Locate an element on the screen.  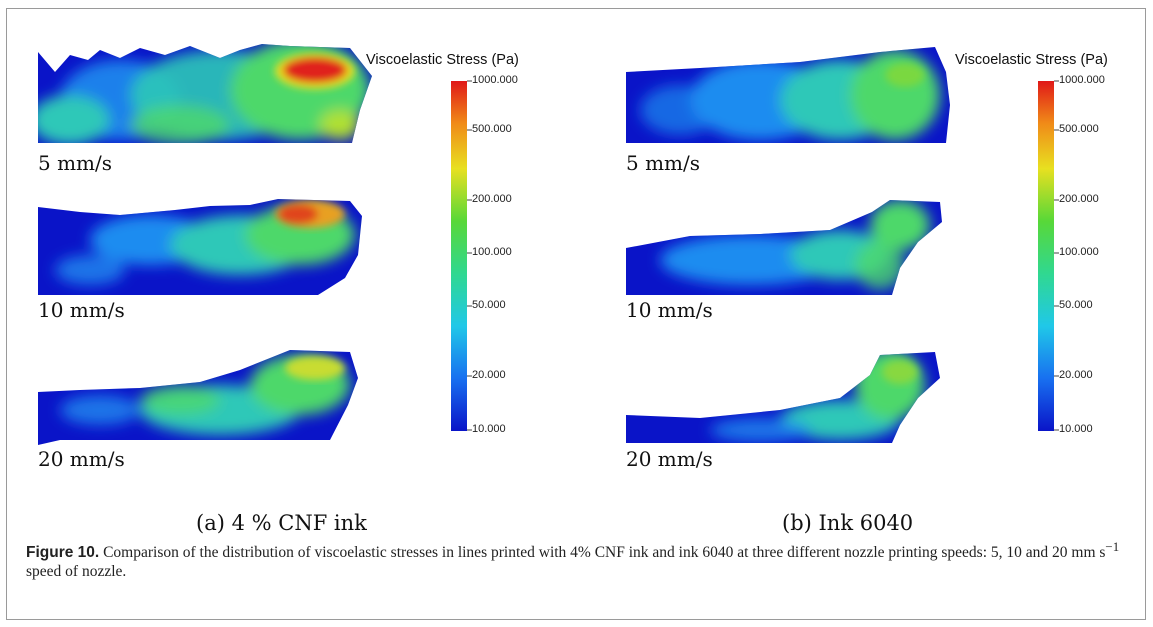
speed-label-a-10: 10 mm/s is located at coordinates (81, 310).